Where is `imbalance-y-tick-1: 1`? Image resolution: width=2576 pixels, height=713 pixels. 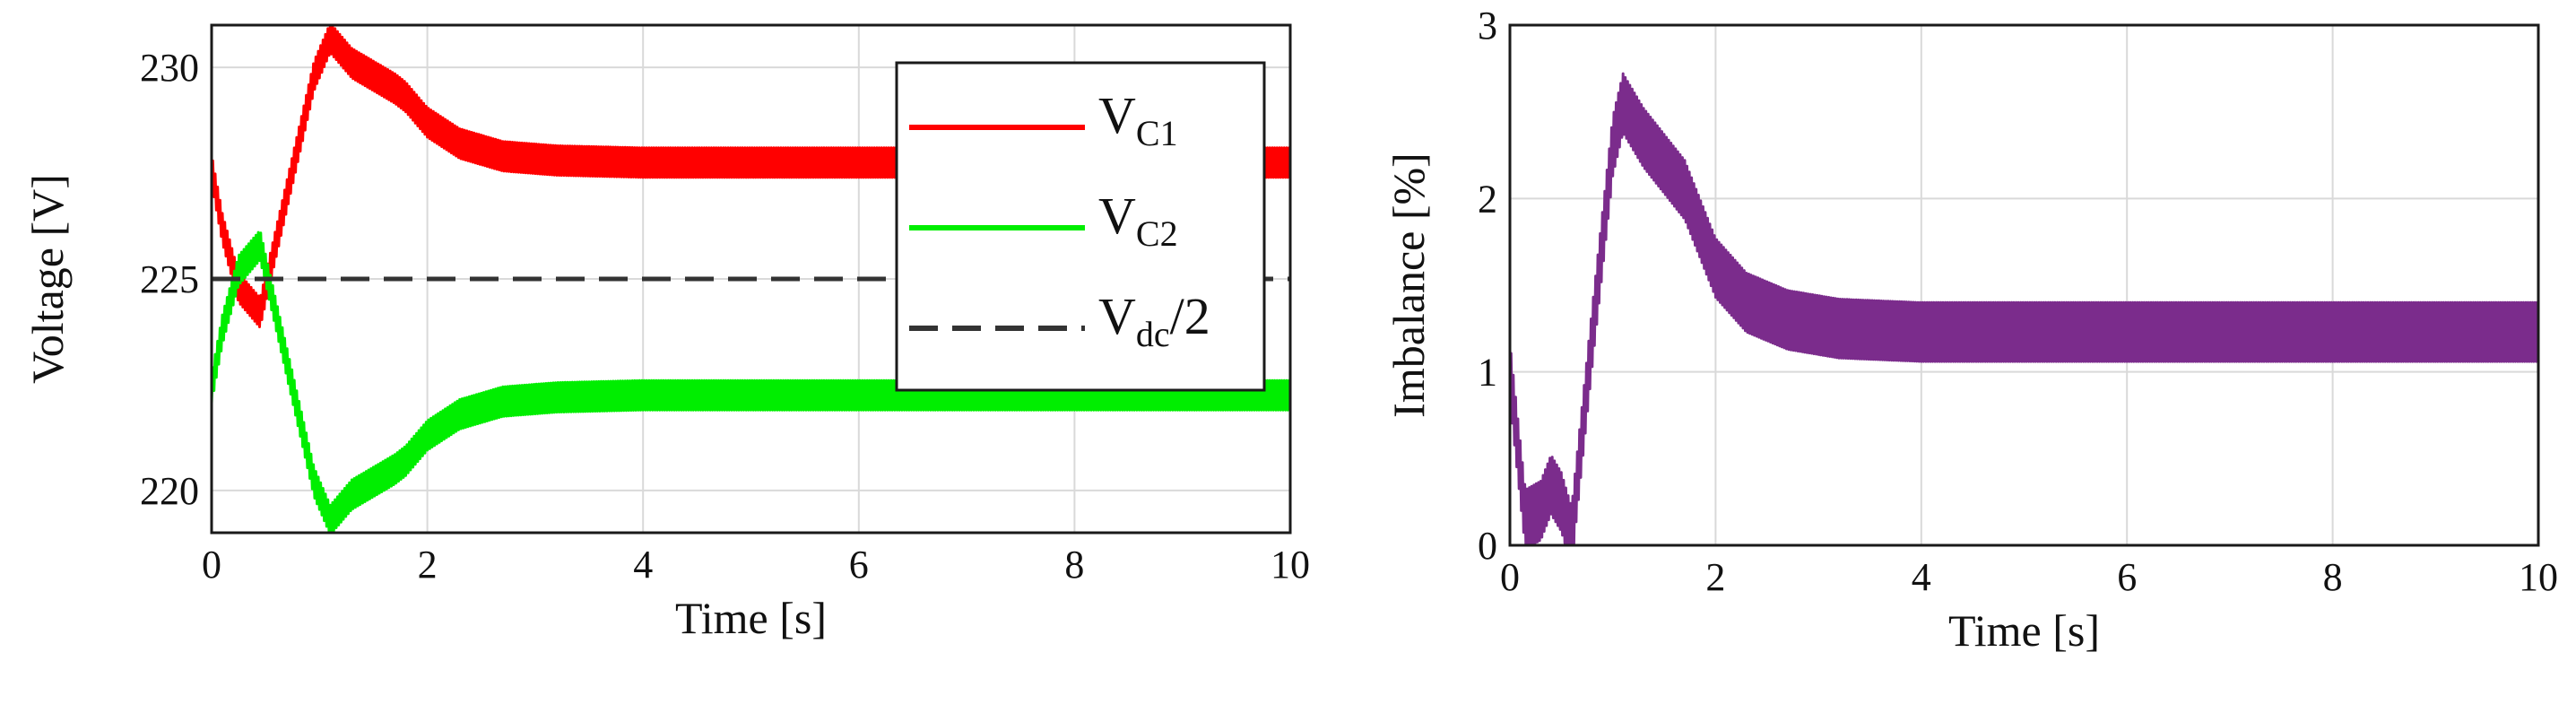 imbalance-y-tick-1: 1 is located at coordinates (1487, 373).